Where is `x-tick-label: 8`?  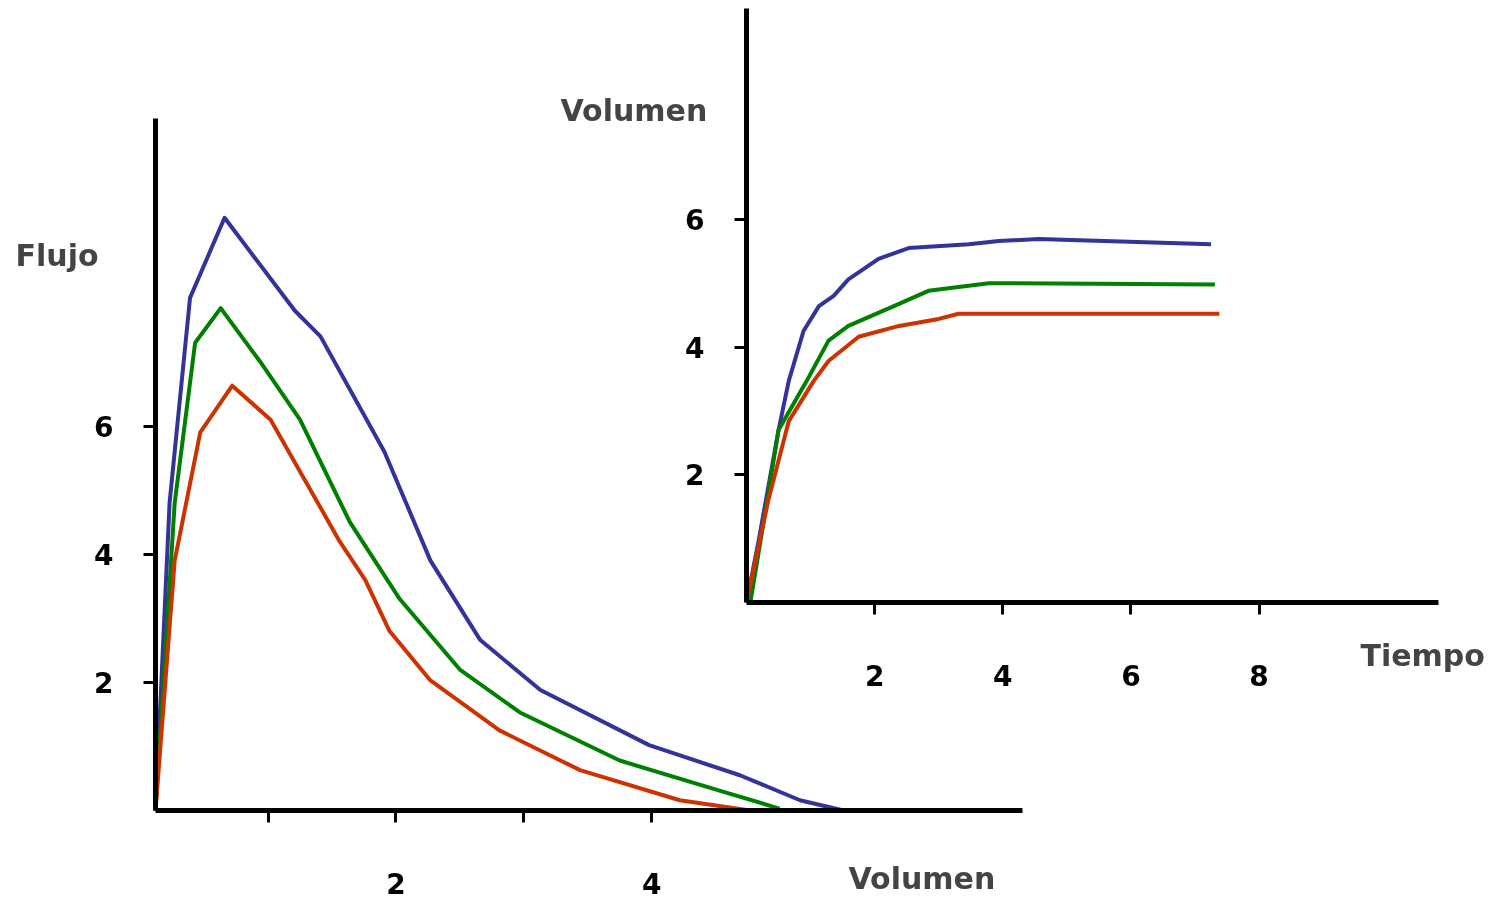 x-tick-label: 8 is located at coordinates (1259, 676).